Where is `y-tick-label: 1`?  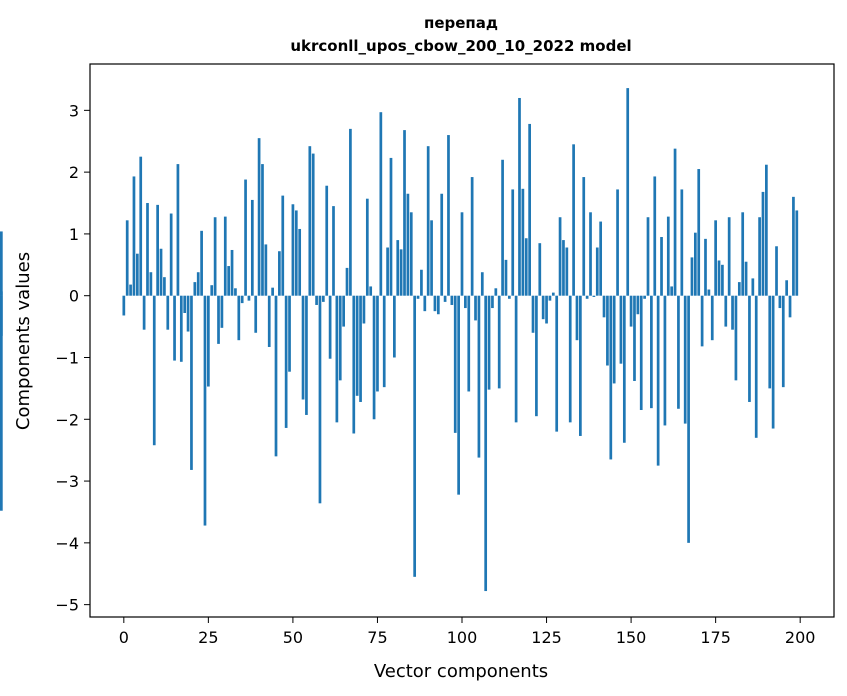 y-tick-label: 1 is located at coordinates (74, 234).